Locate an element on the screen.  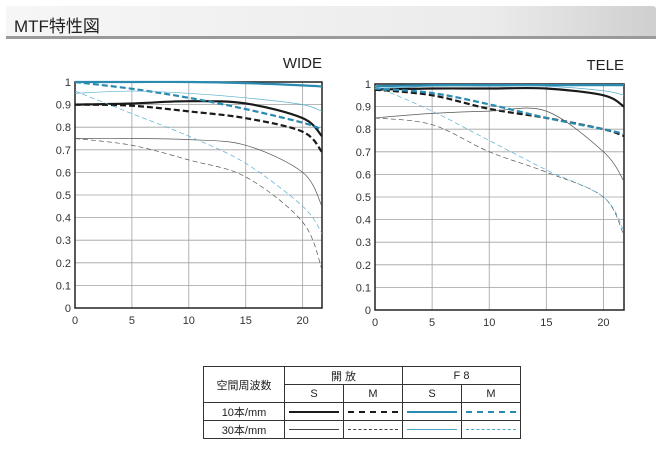
legend-open: 開 放 is located at coordinates (343, 375).